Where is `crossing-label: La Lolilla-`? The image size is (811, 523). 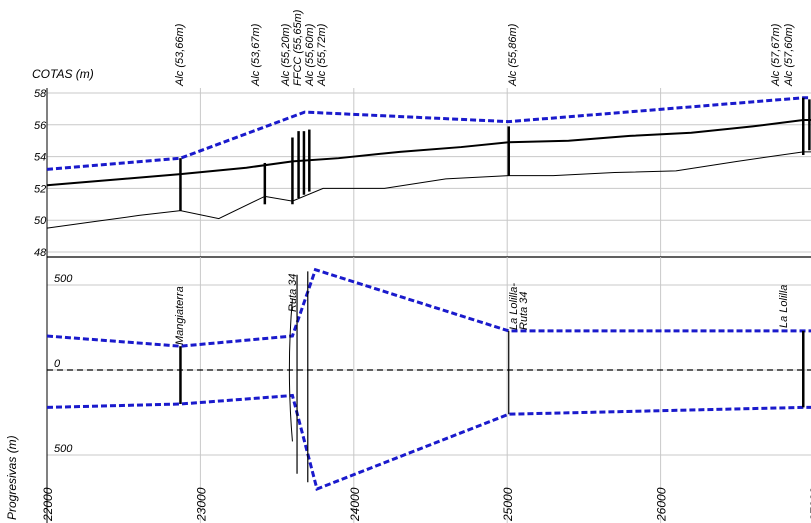
crossing-label: La Lolilla- is located at coordinates (514, 306).